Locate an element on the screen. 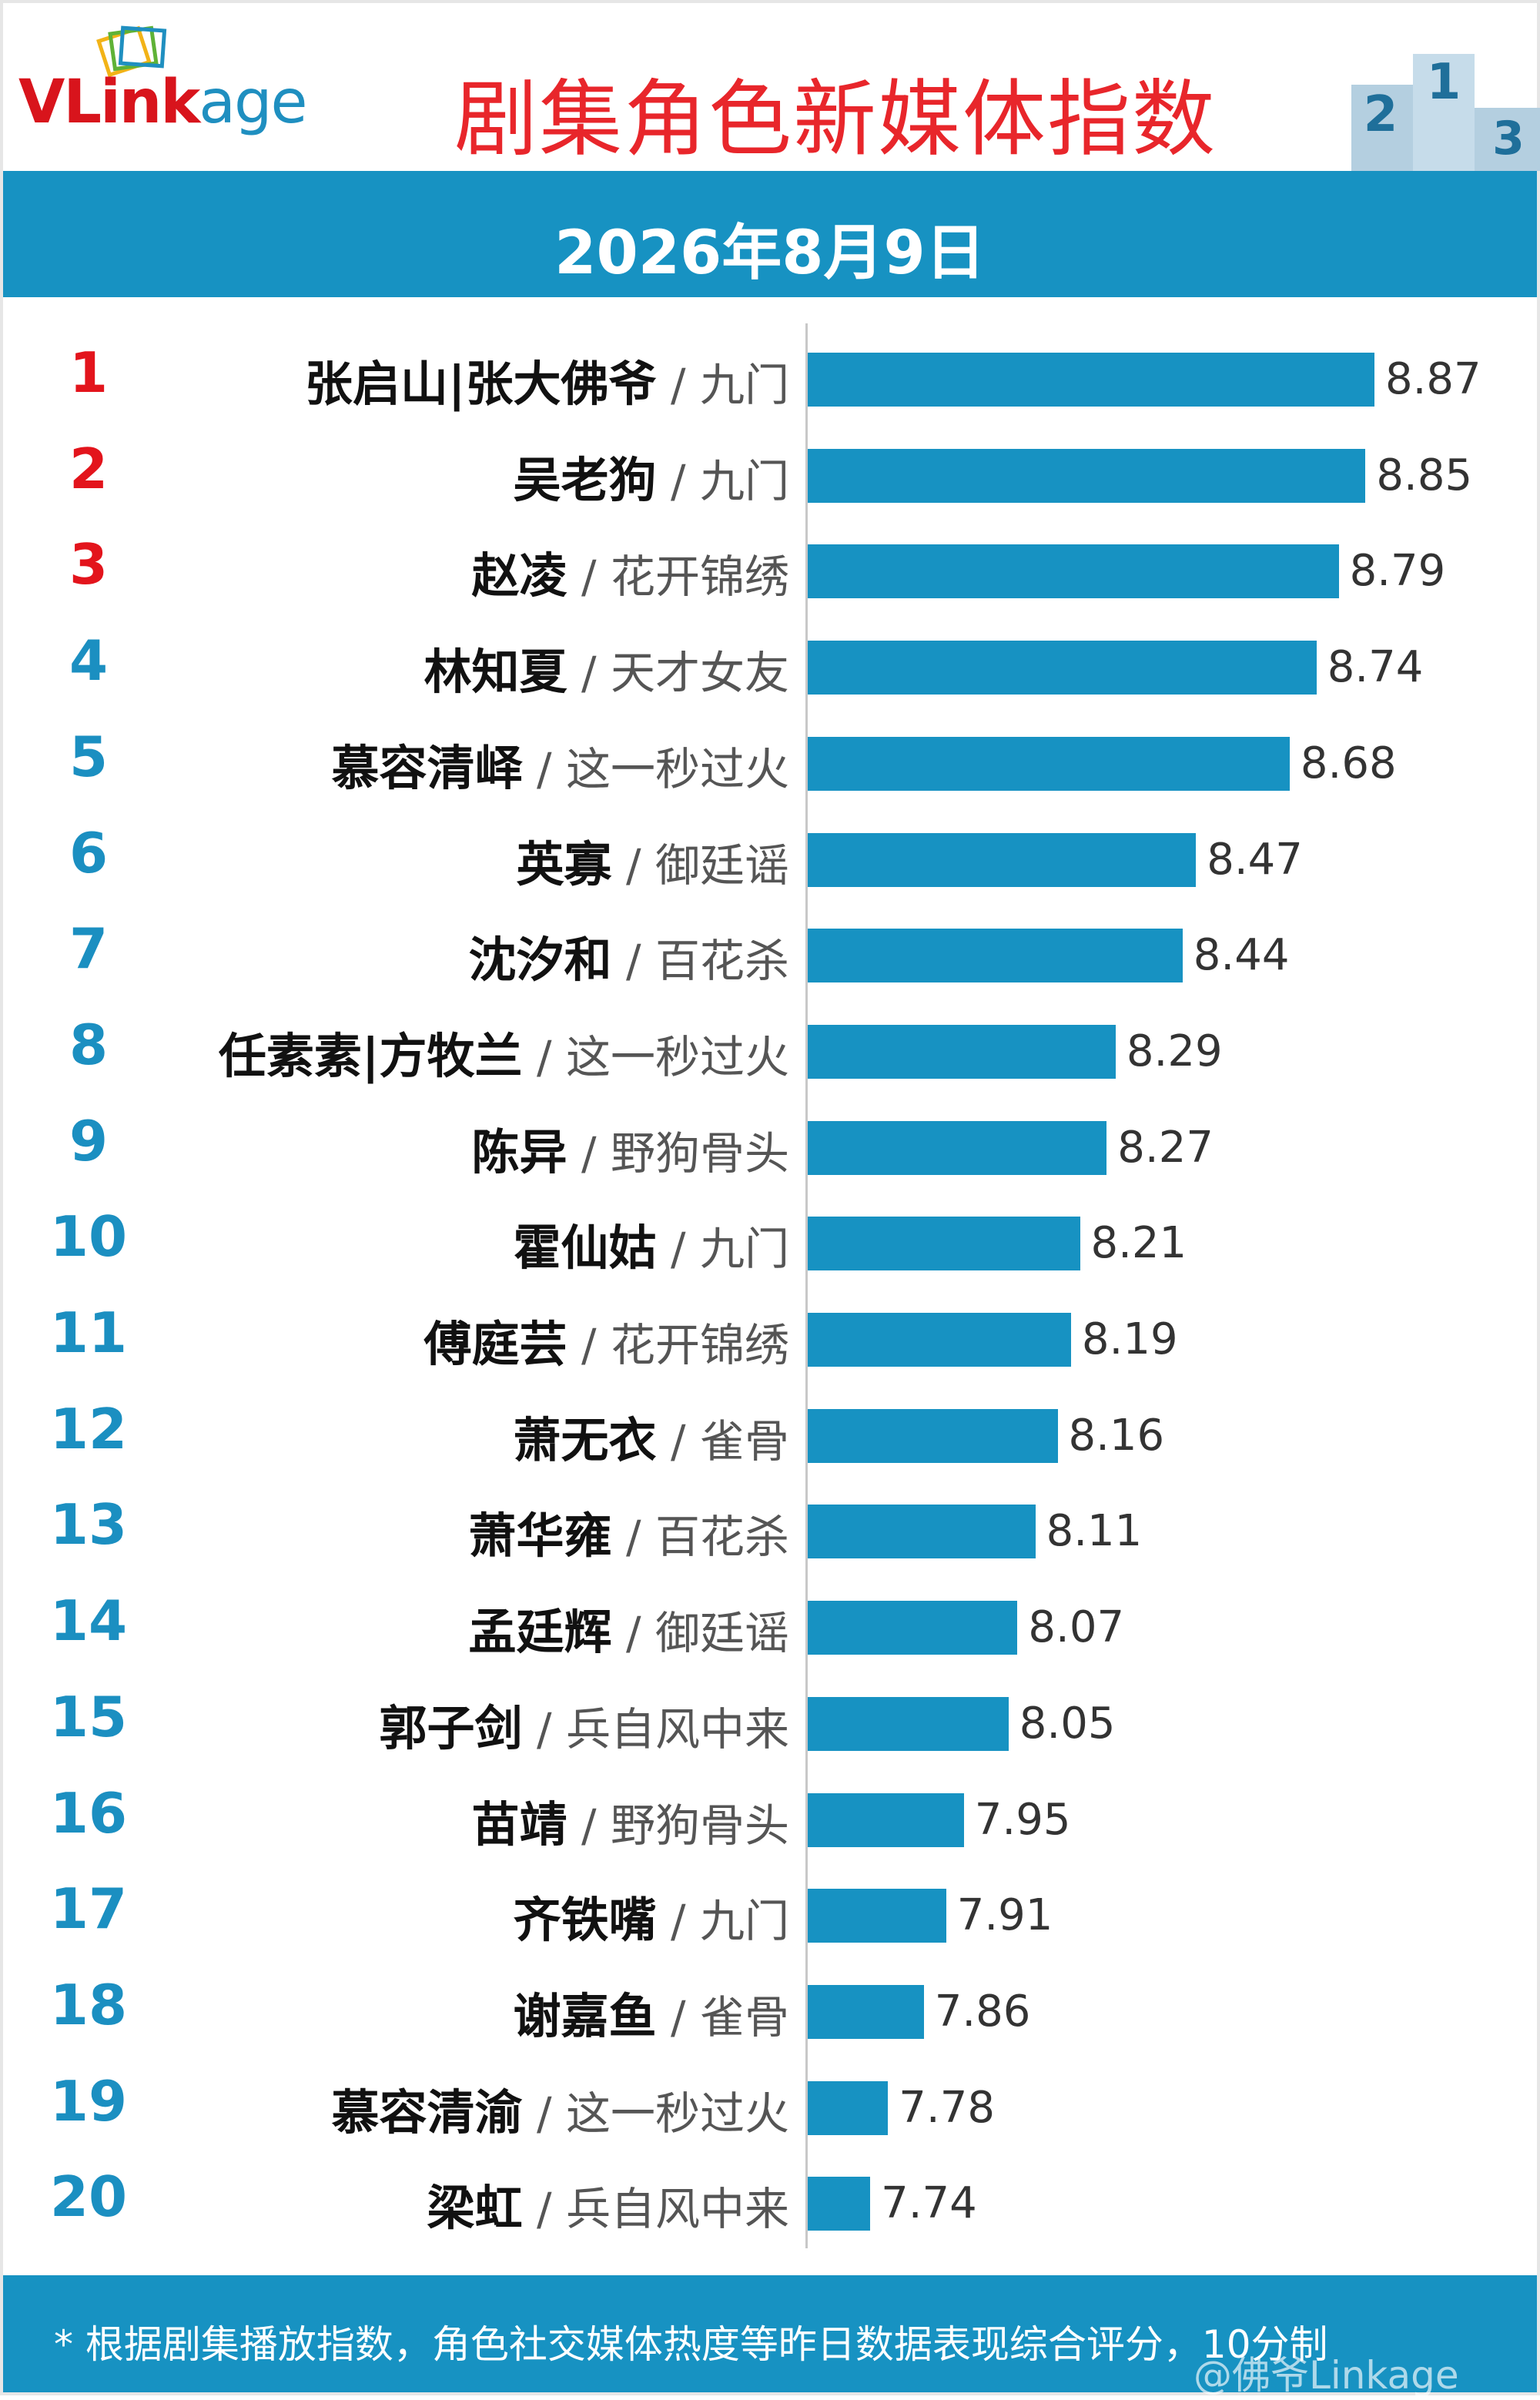 The width and height of the screenshot is (1540, 2400). vlinkage-logo: VLinkage is located at coordinates (180, 88).